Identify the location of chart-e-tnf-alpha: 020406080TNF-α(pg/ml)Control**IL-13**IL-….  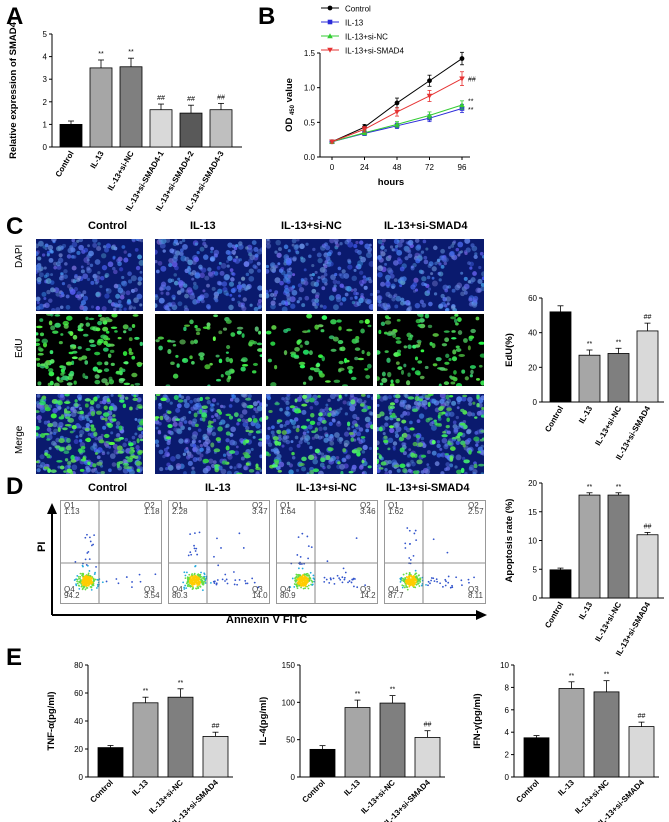
(139, 741).